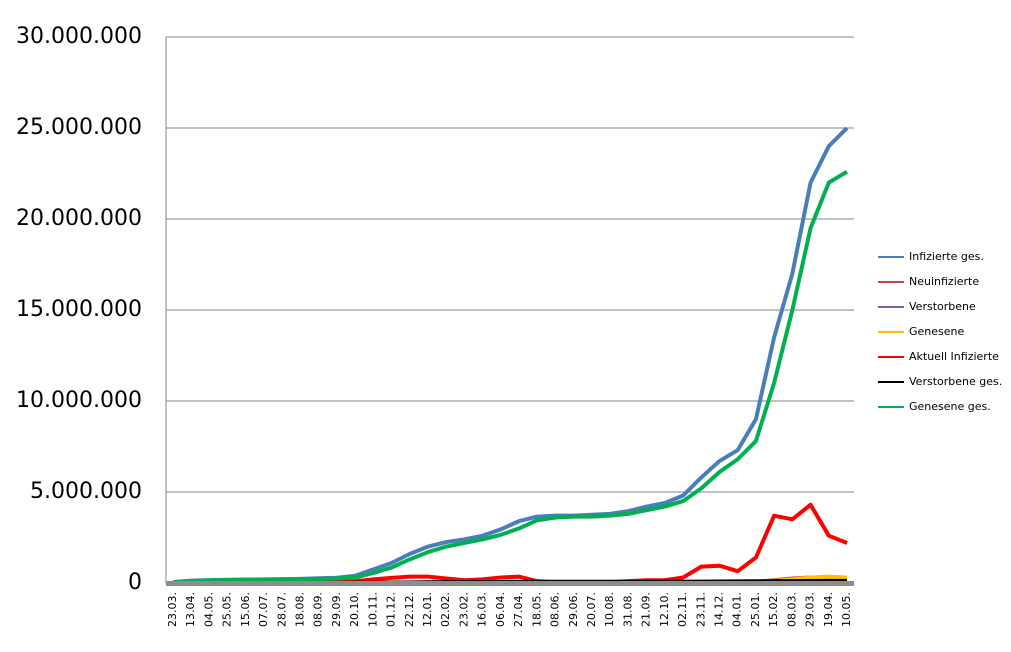 The height and width of the screenshot is (652, 1011). I want to click on x-tick-label: 10.08., so click(609, 609).